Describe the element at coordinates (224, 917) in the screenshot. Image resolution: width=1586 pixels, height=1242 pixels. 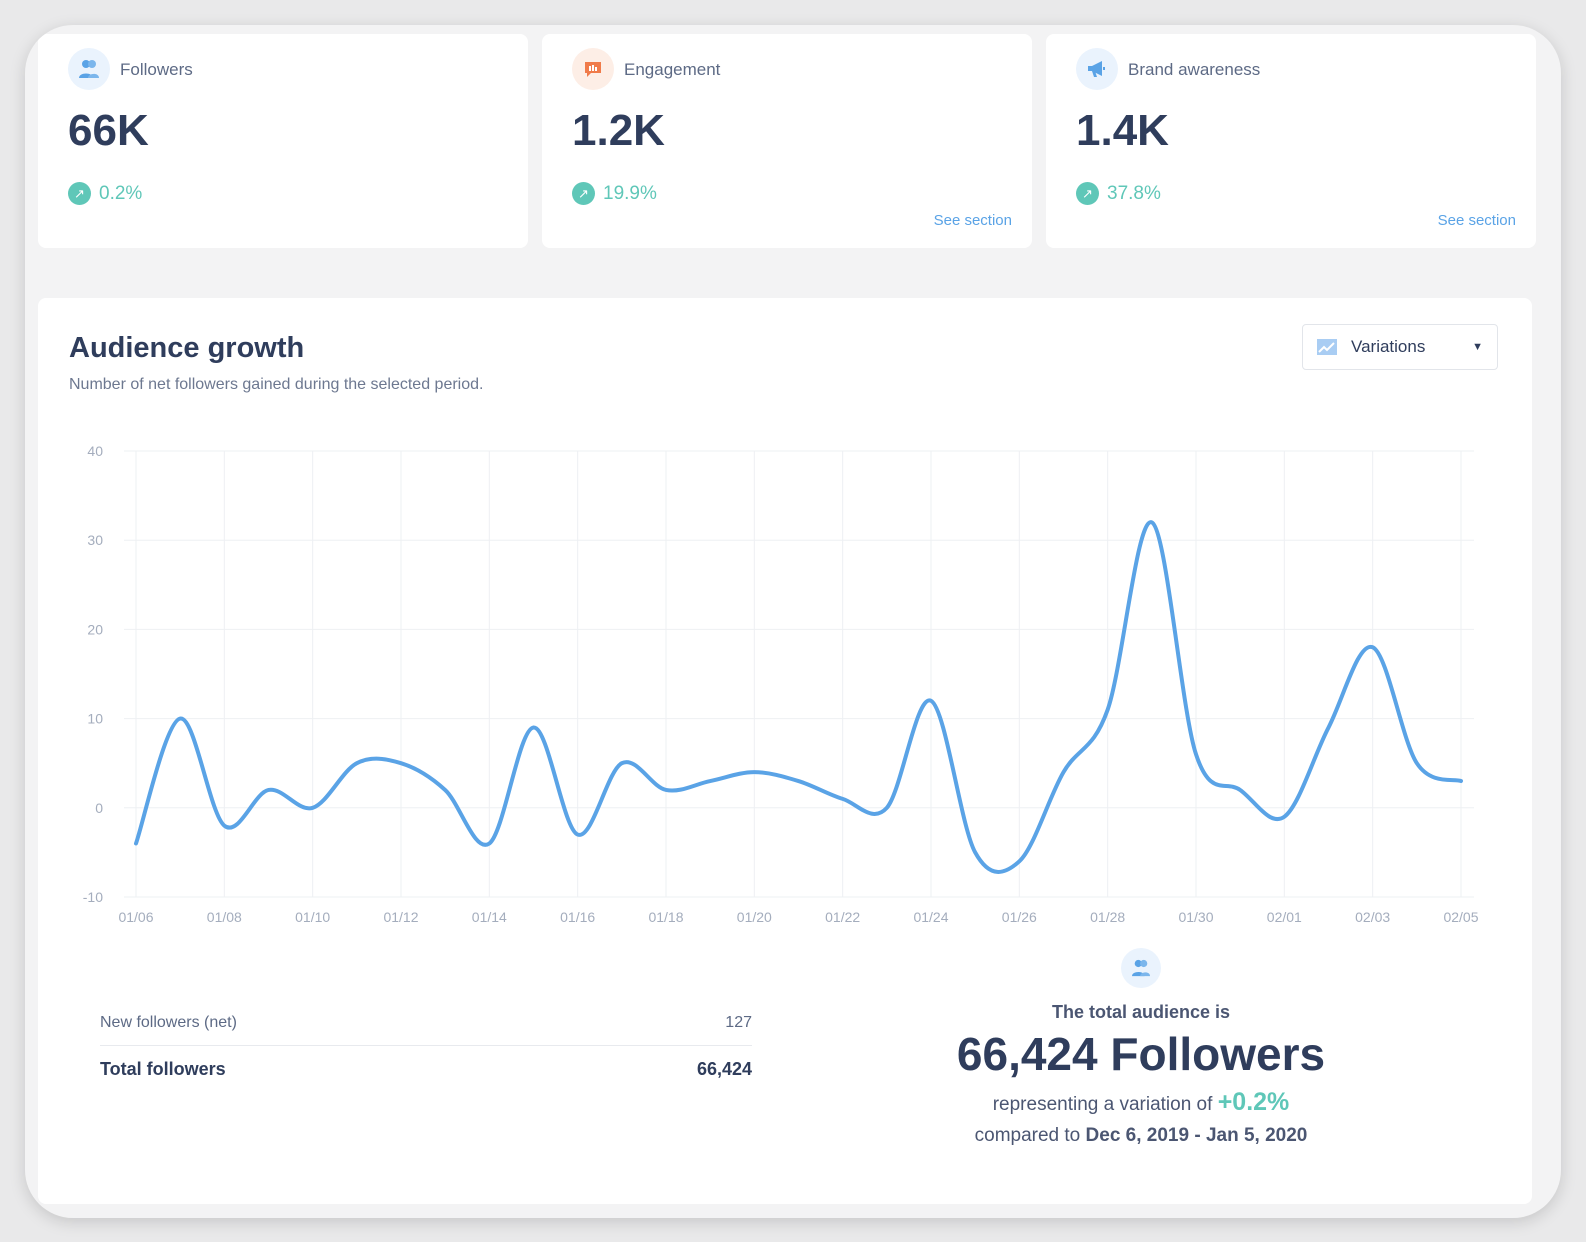
I see `x-tick-label: 01/08` at that location.